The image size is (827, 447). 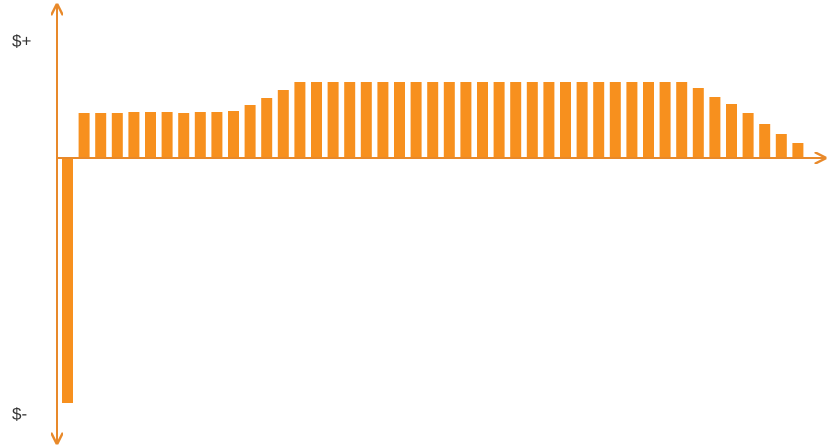 What do you see at coordinates (21, 40) in the screenshot?
I see `y-tick-label: $+` at bounding box center [21, 40].